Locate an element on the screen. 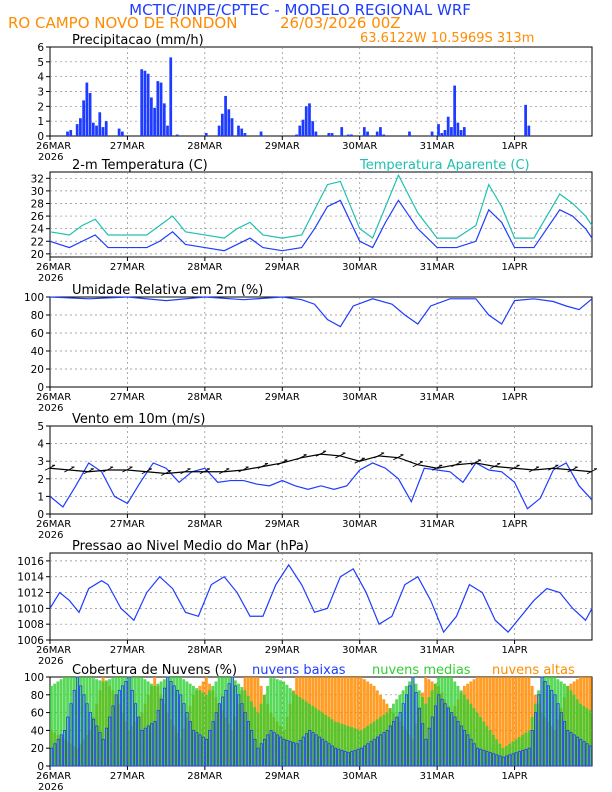  x-tick-label: 28MAR is located at coordinates (204, 146).